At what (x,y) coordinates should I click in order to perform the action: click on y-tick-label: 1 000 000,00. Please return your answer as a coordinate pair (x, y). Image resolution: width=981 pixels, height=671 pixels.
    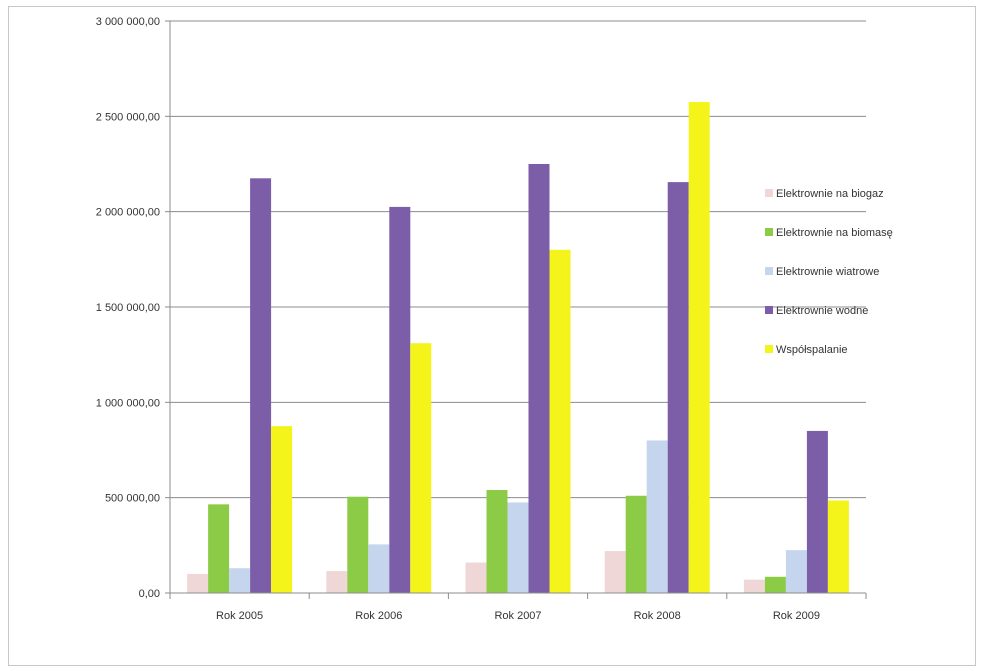
    Looking at the image, I should click on (128, 403).